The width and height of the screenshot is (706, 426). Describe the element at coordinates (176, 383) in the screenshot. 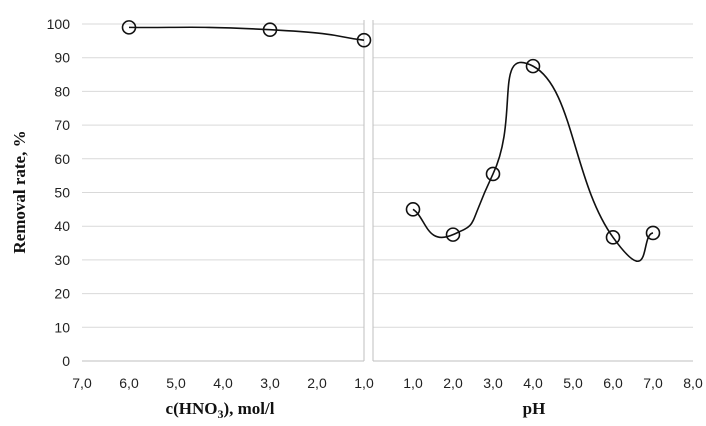

I see `left-x-tick-label: 5,0` at that location.